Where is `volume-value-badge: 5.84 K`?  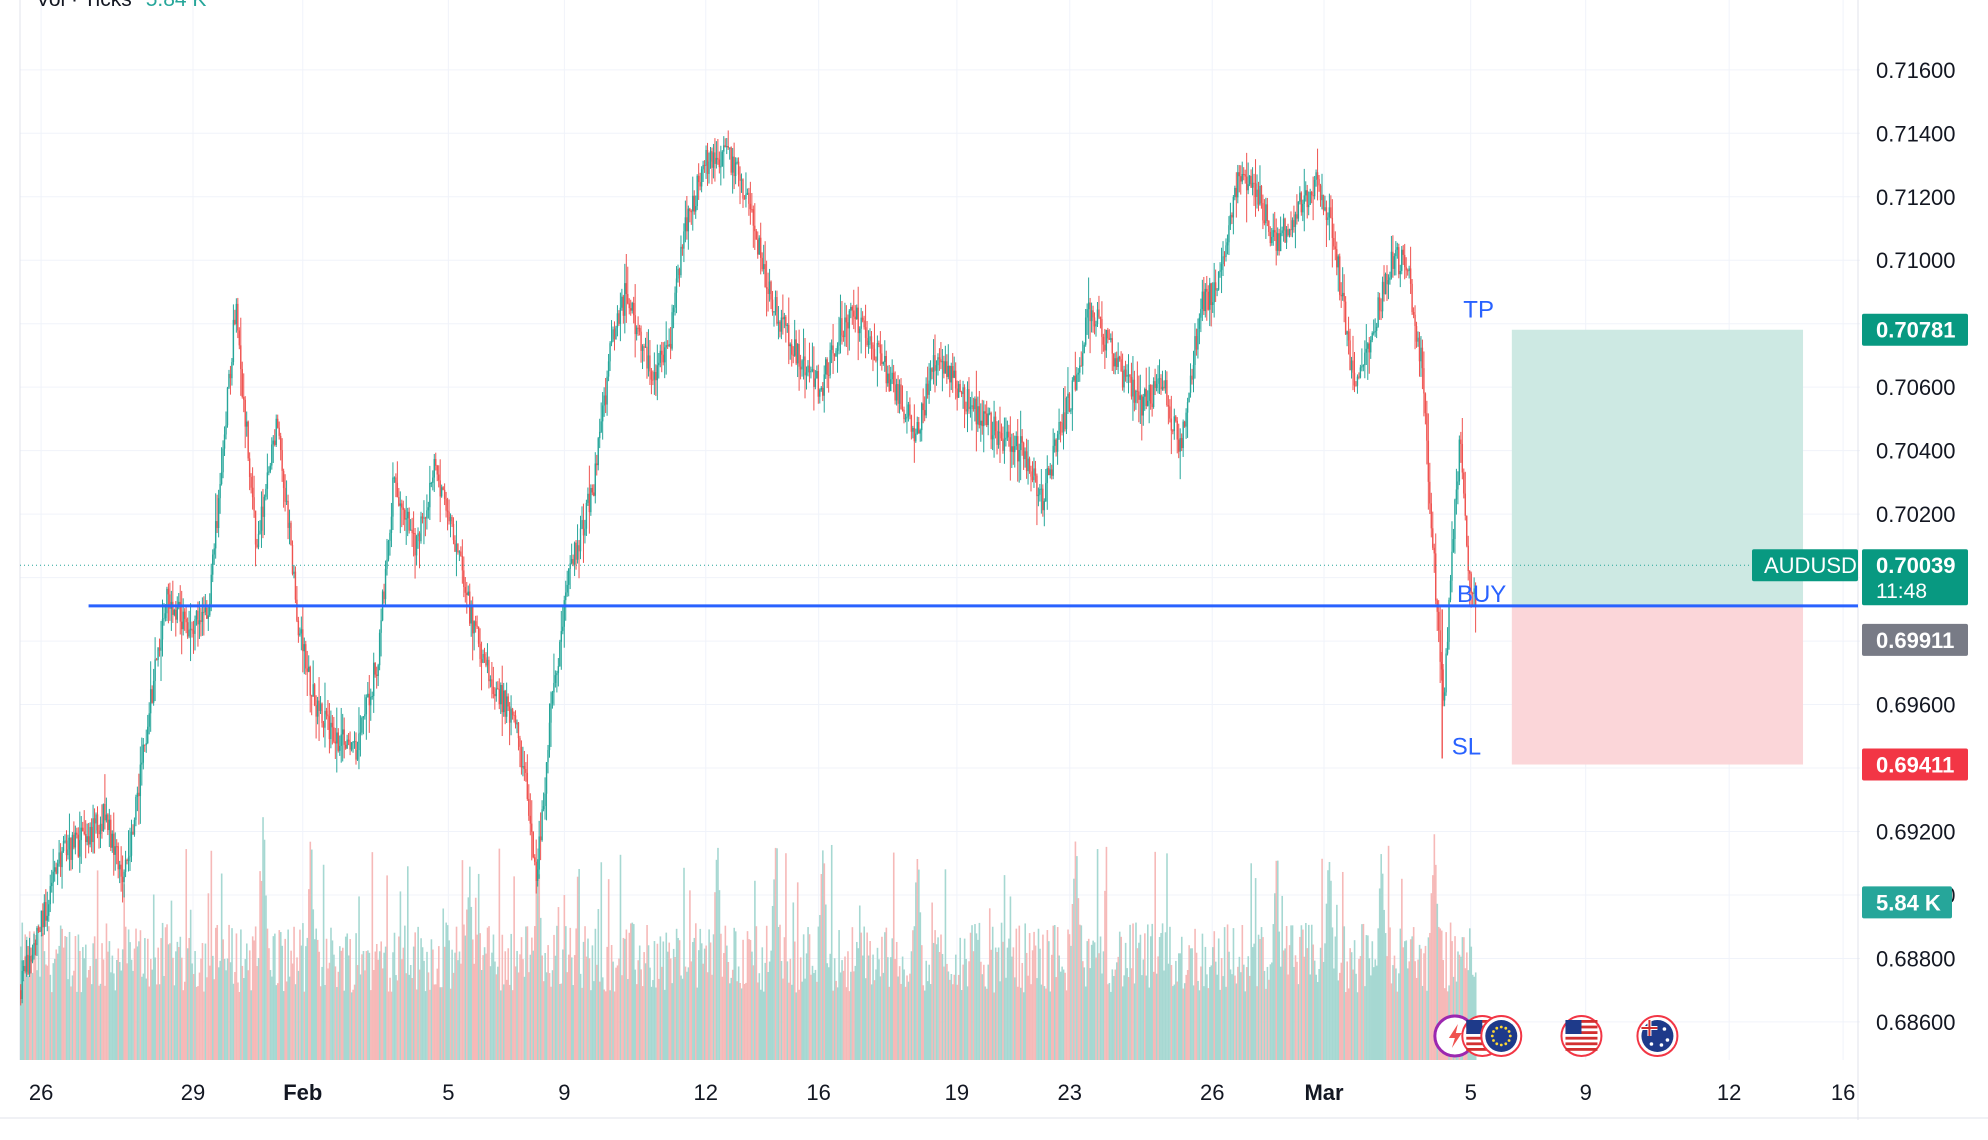
volume-value-badge: 5.84 K is located at coordinates (1907, 902).